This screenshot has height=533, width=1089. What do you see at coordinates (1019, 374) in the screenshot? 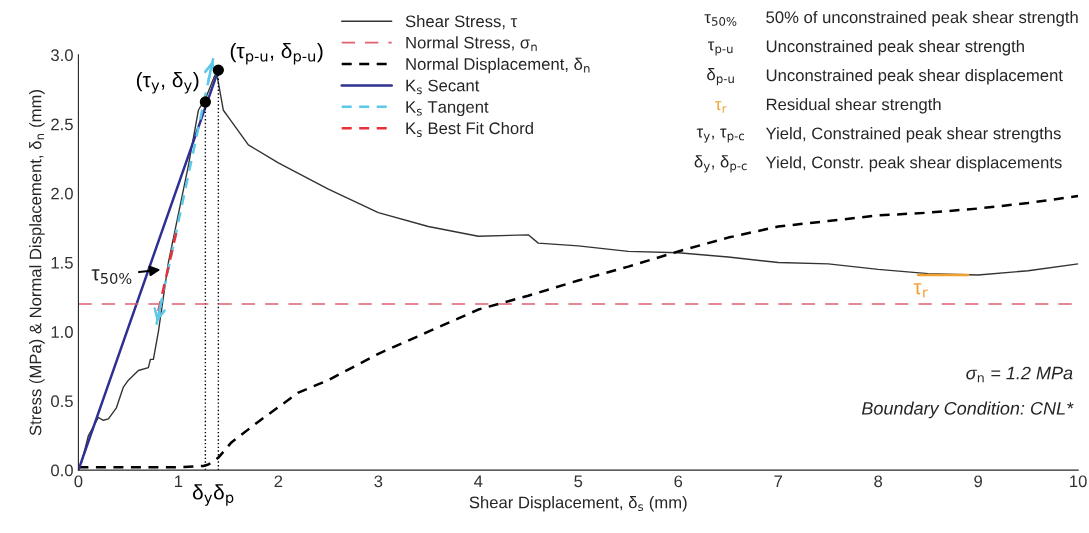
I see `annotation: σ$_{n}$ = 1.2 MPa` at bounding box center [1019, 374].